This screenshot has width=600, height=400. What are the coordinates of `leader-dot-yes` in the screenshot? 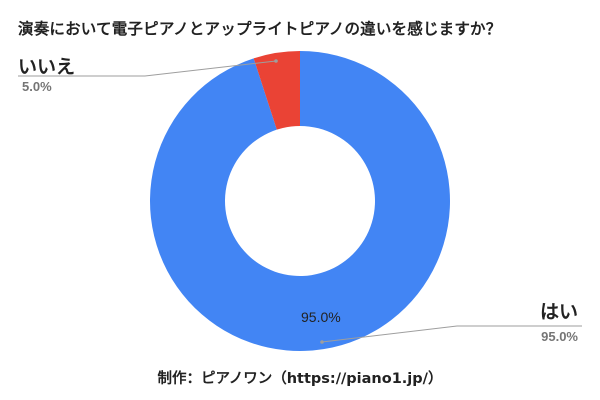 It's located at (322, 342).